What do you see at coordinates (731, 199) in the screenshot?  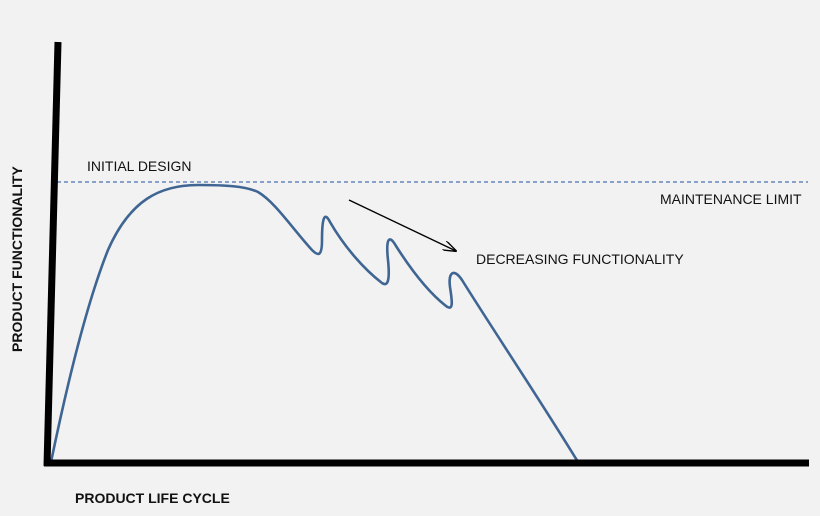 I see `maintenance-limit-label: MAINTENANCE LIMIT` at bounding box center [731, 199].